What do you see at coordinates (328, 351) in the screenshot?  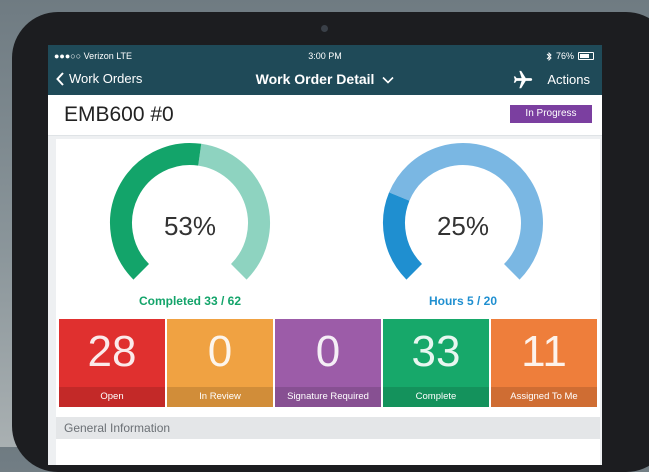 I see `tile-signature-required-count: 0` at bounding box center [328, 351].